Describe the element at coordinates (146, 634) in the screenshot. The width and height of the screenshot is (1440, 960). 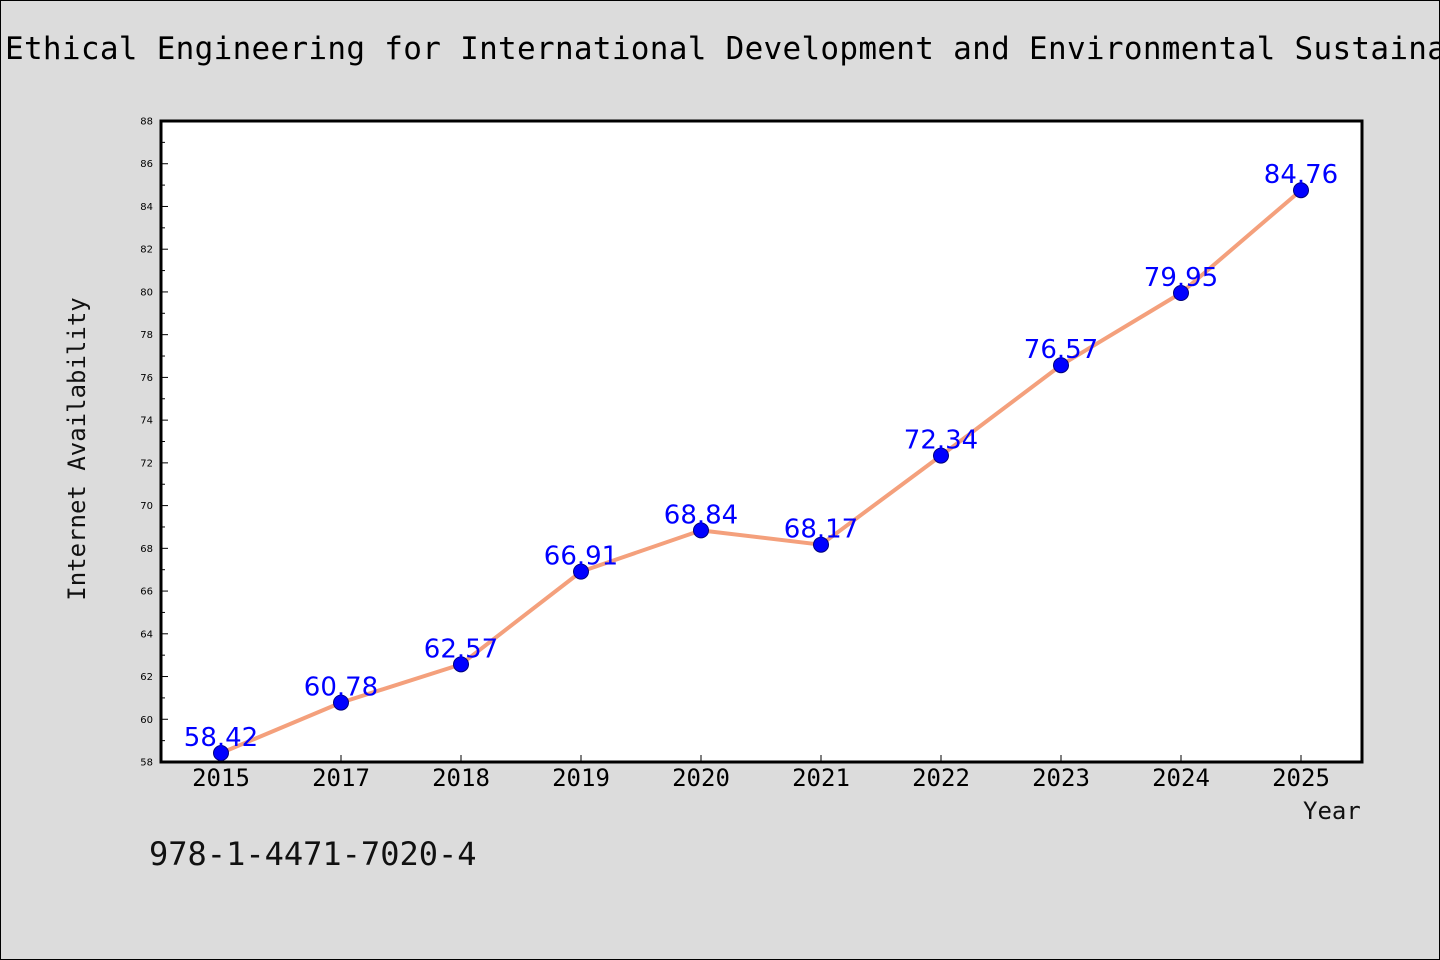
I see `y-tick-label: 64` at that location.